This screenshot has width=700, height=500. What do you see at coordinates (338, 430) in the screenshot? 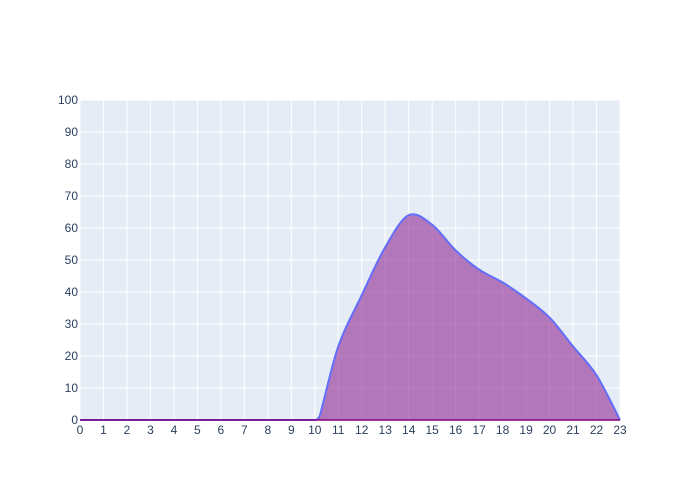
I see `x-tick-label: 11` at bounding box center [338, 430].